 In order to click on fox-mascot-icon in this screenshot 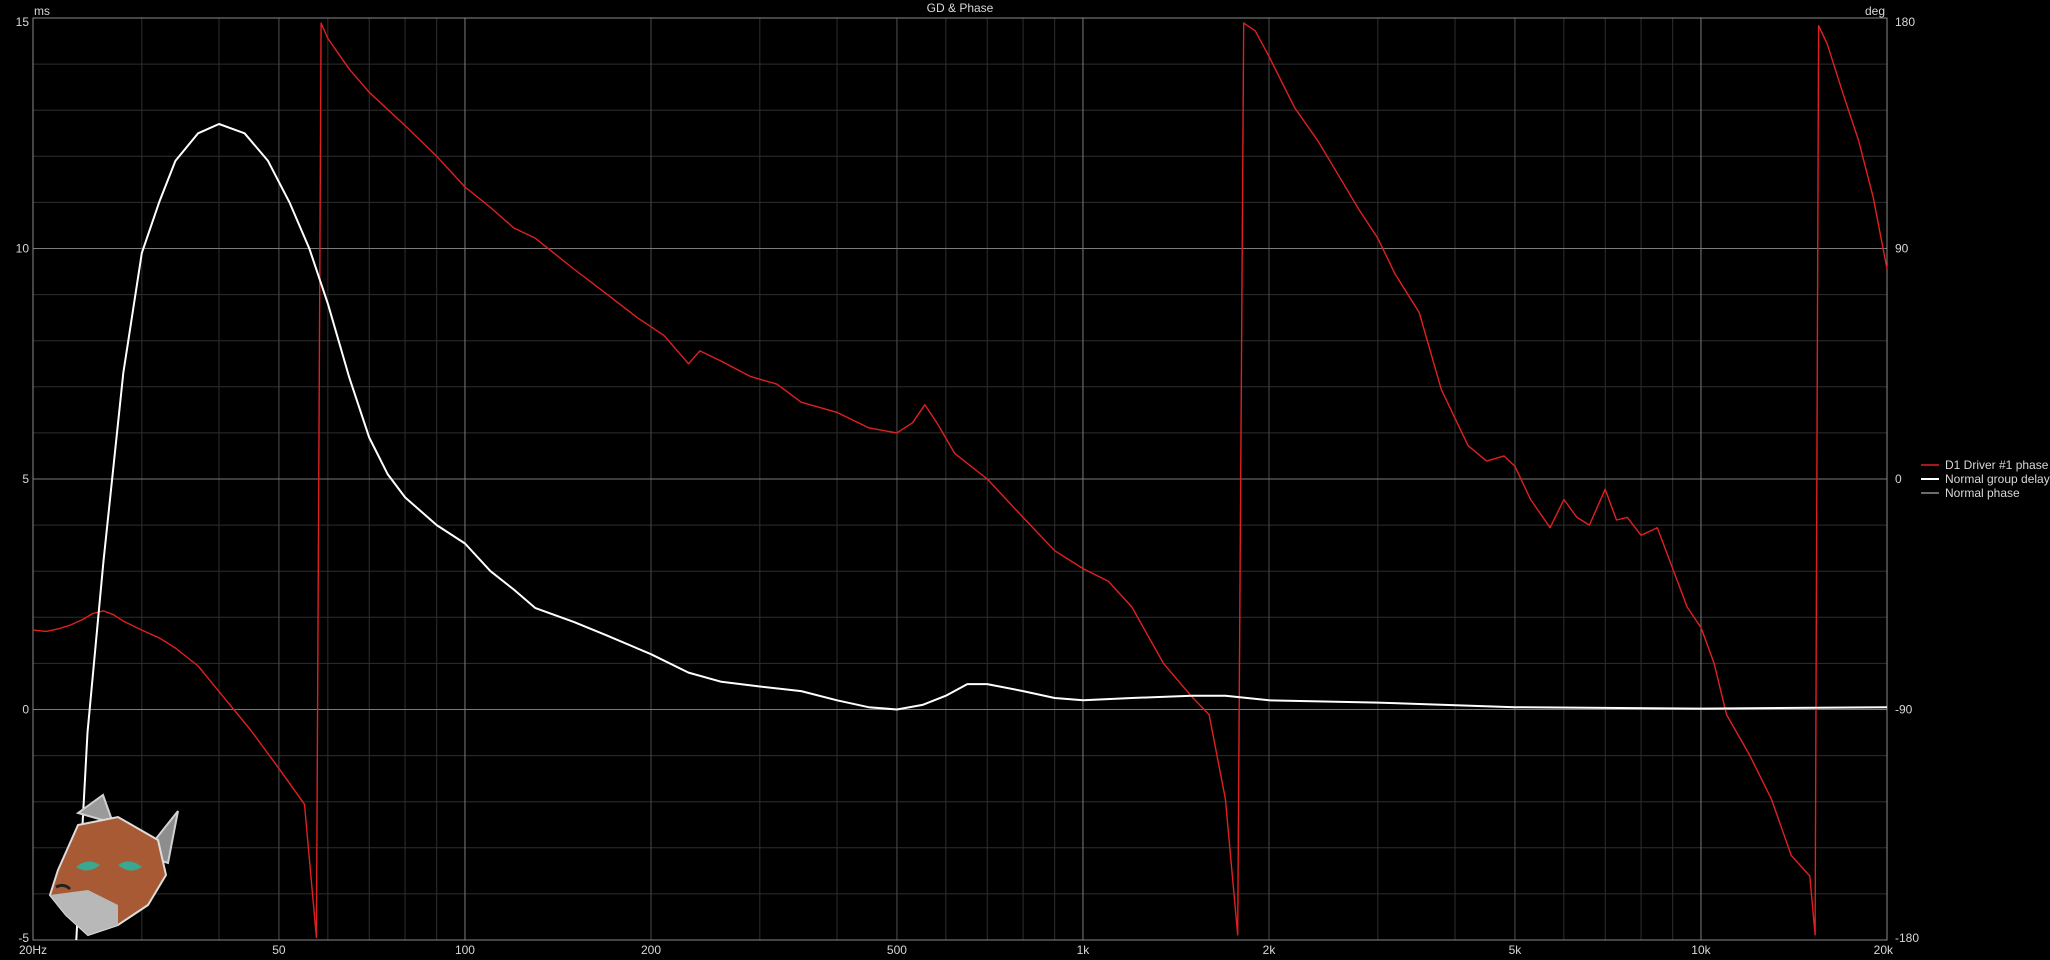, I will do `click(113, 865)`.